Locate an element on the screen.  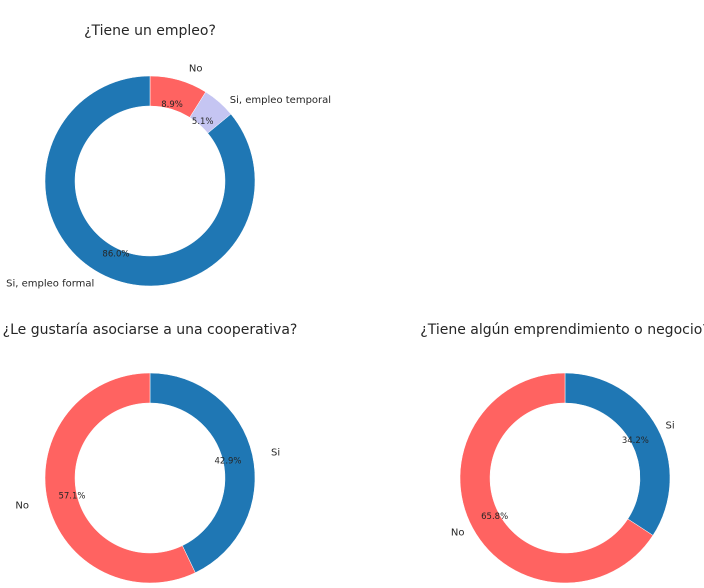
donut-slice-si-empleo-formal is located at coordinates (150, 181).